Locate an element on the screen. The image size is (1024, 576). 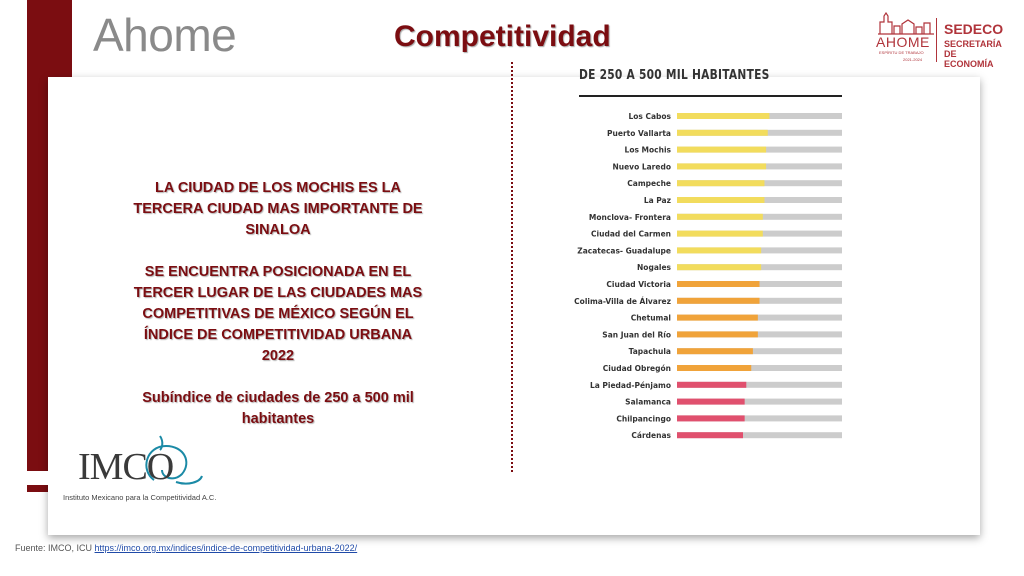
category-label: Salamanca is located at coordinates (648, 402).